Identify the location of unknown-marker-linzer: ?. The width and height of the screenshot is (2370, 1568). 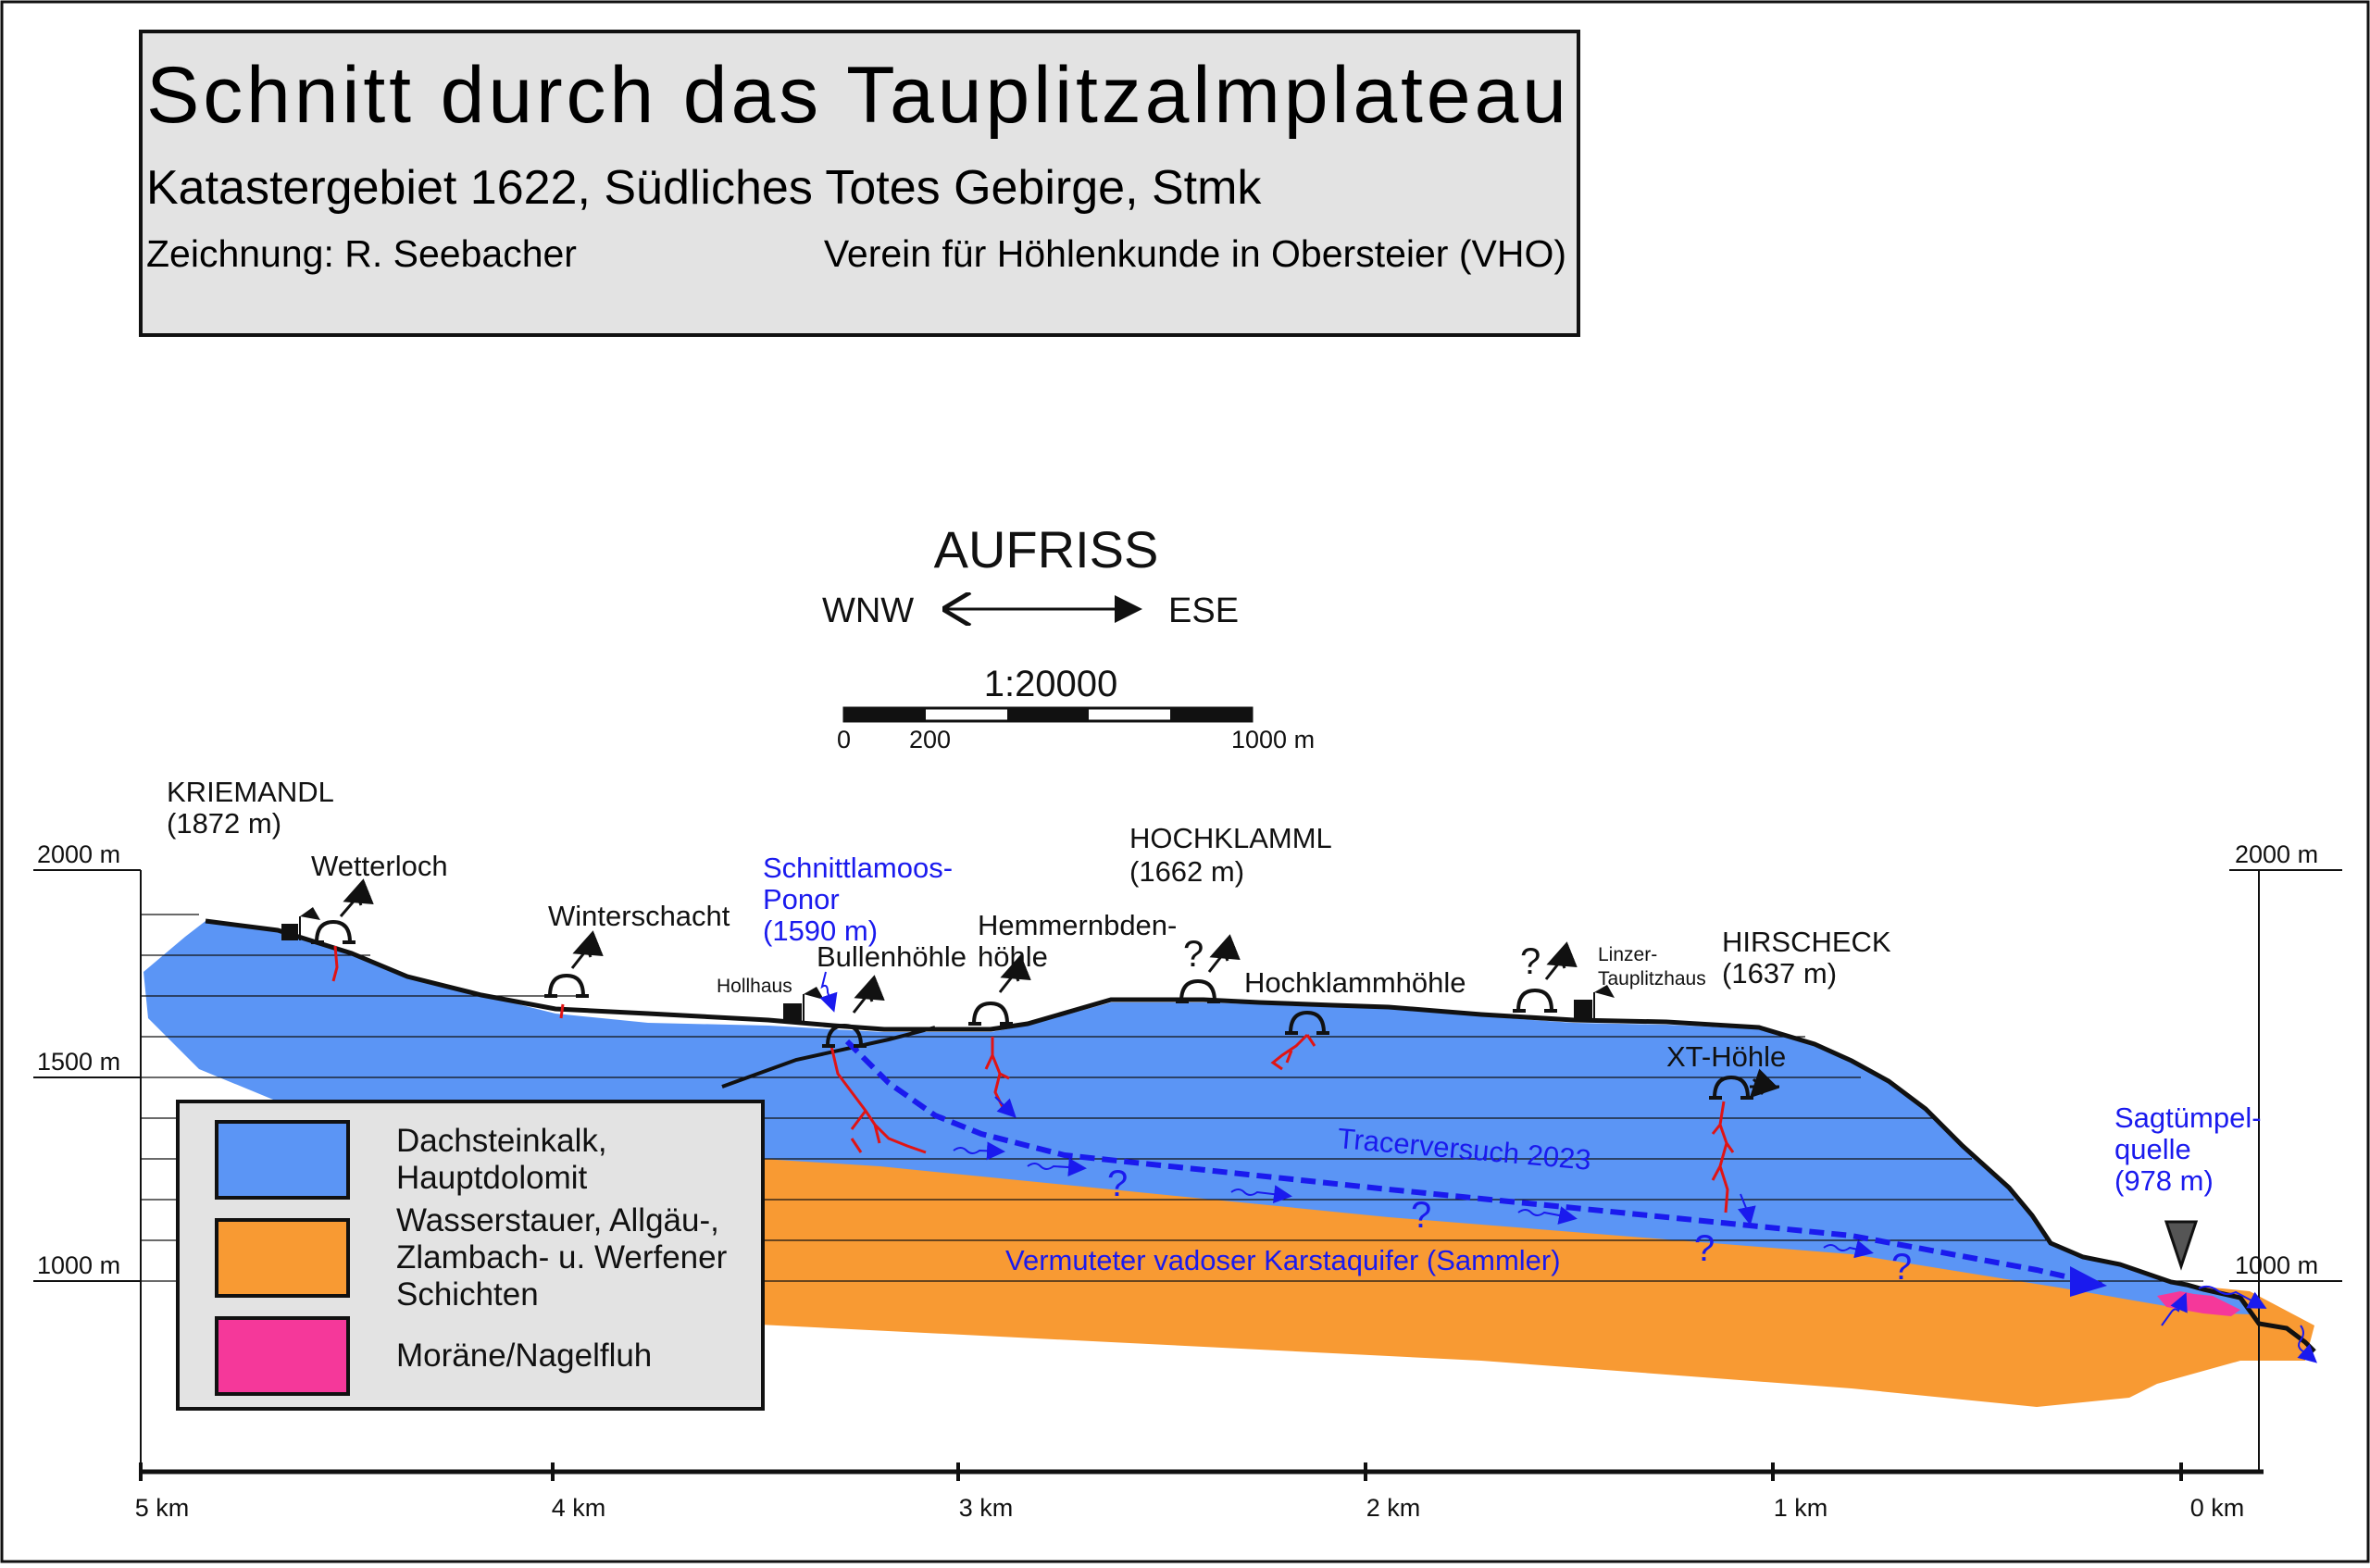
(1530, 961).